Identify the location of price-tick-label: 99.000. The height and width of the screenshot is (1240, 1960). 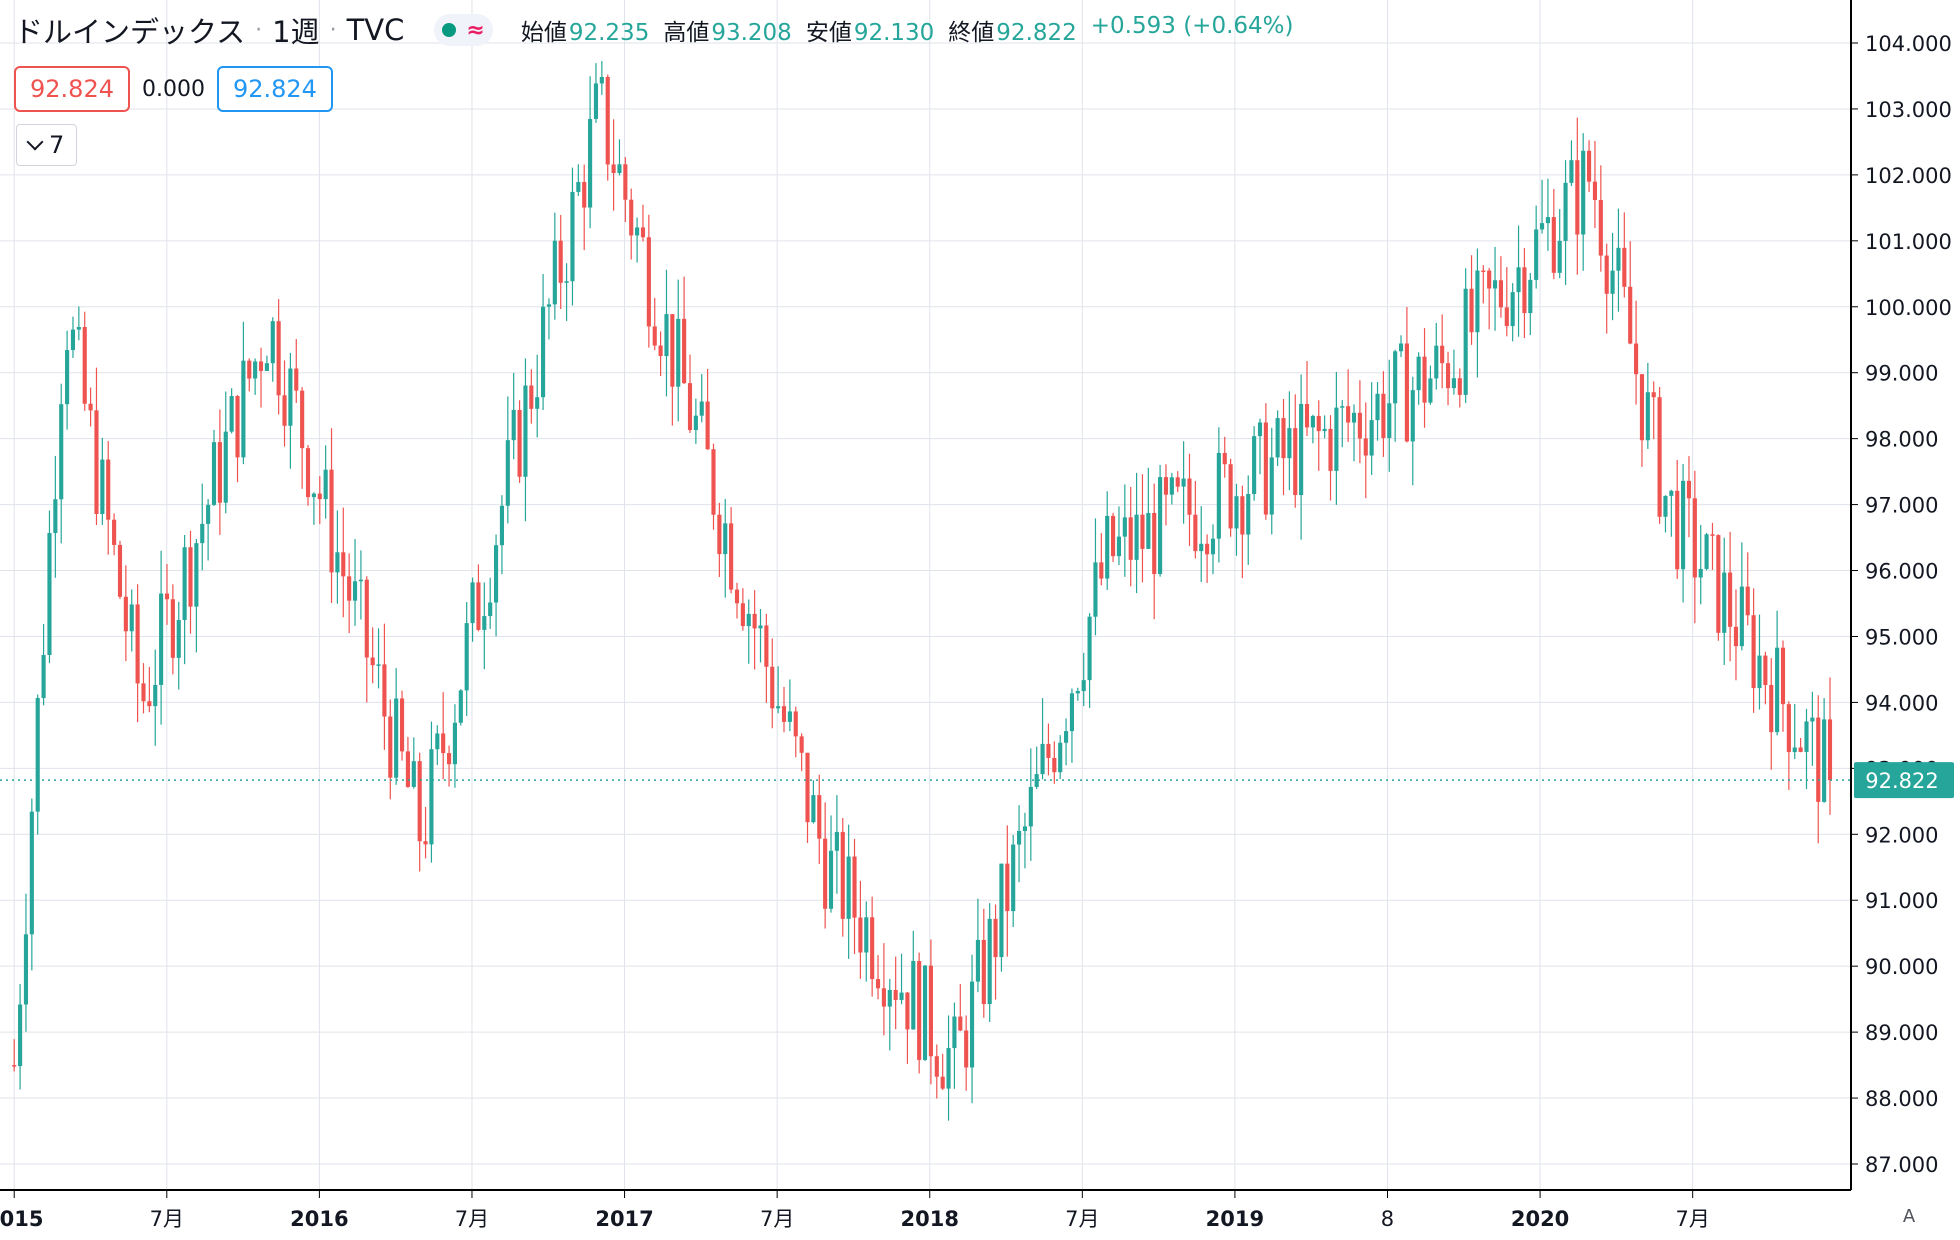
(1901, 374).